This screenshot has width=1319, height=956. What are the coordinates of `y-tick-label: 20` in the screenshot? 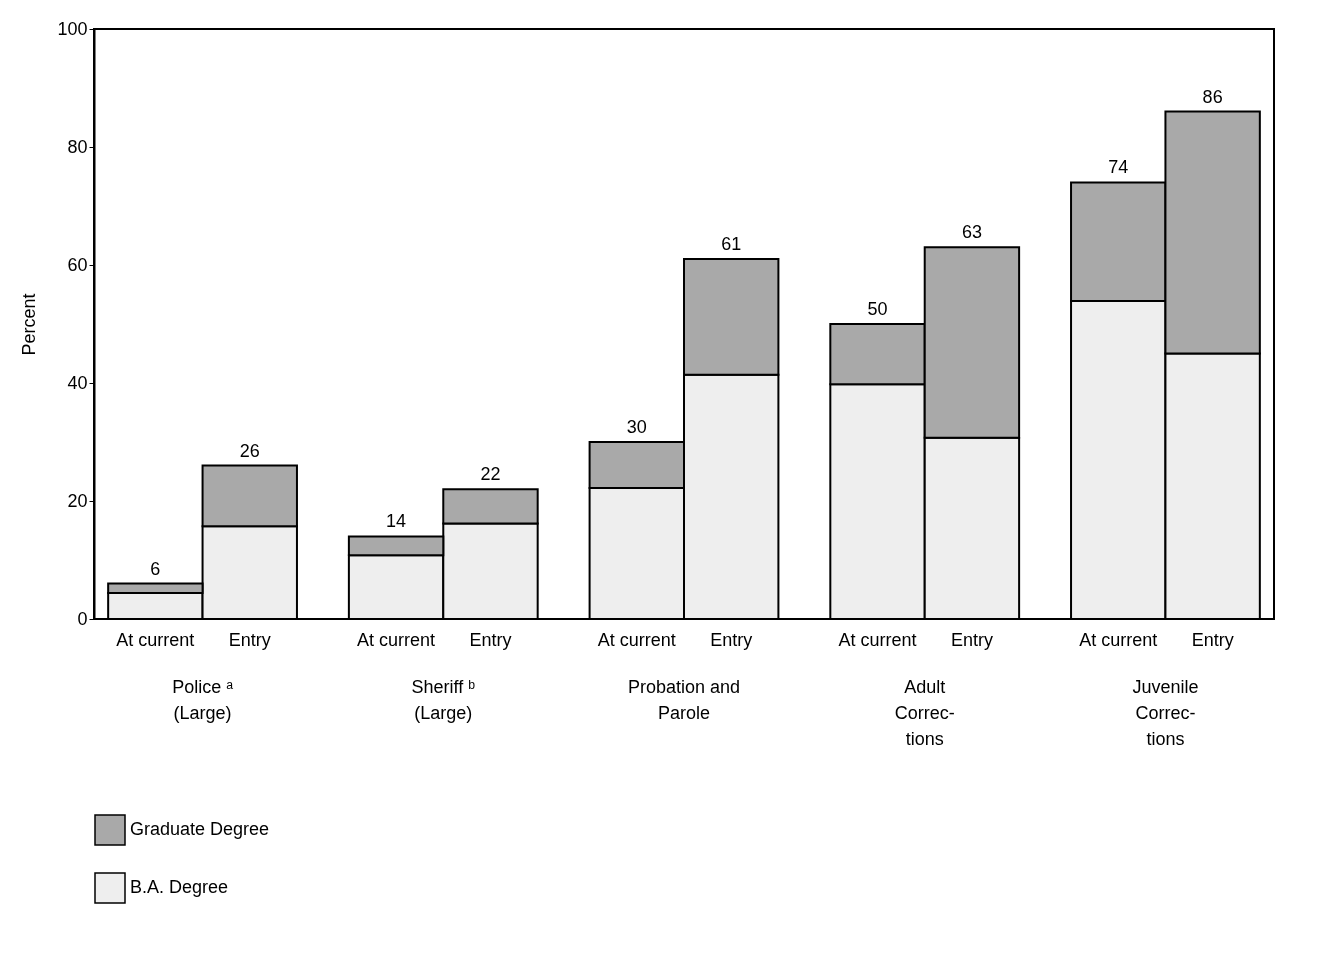 It's located at (77, 500).